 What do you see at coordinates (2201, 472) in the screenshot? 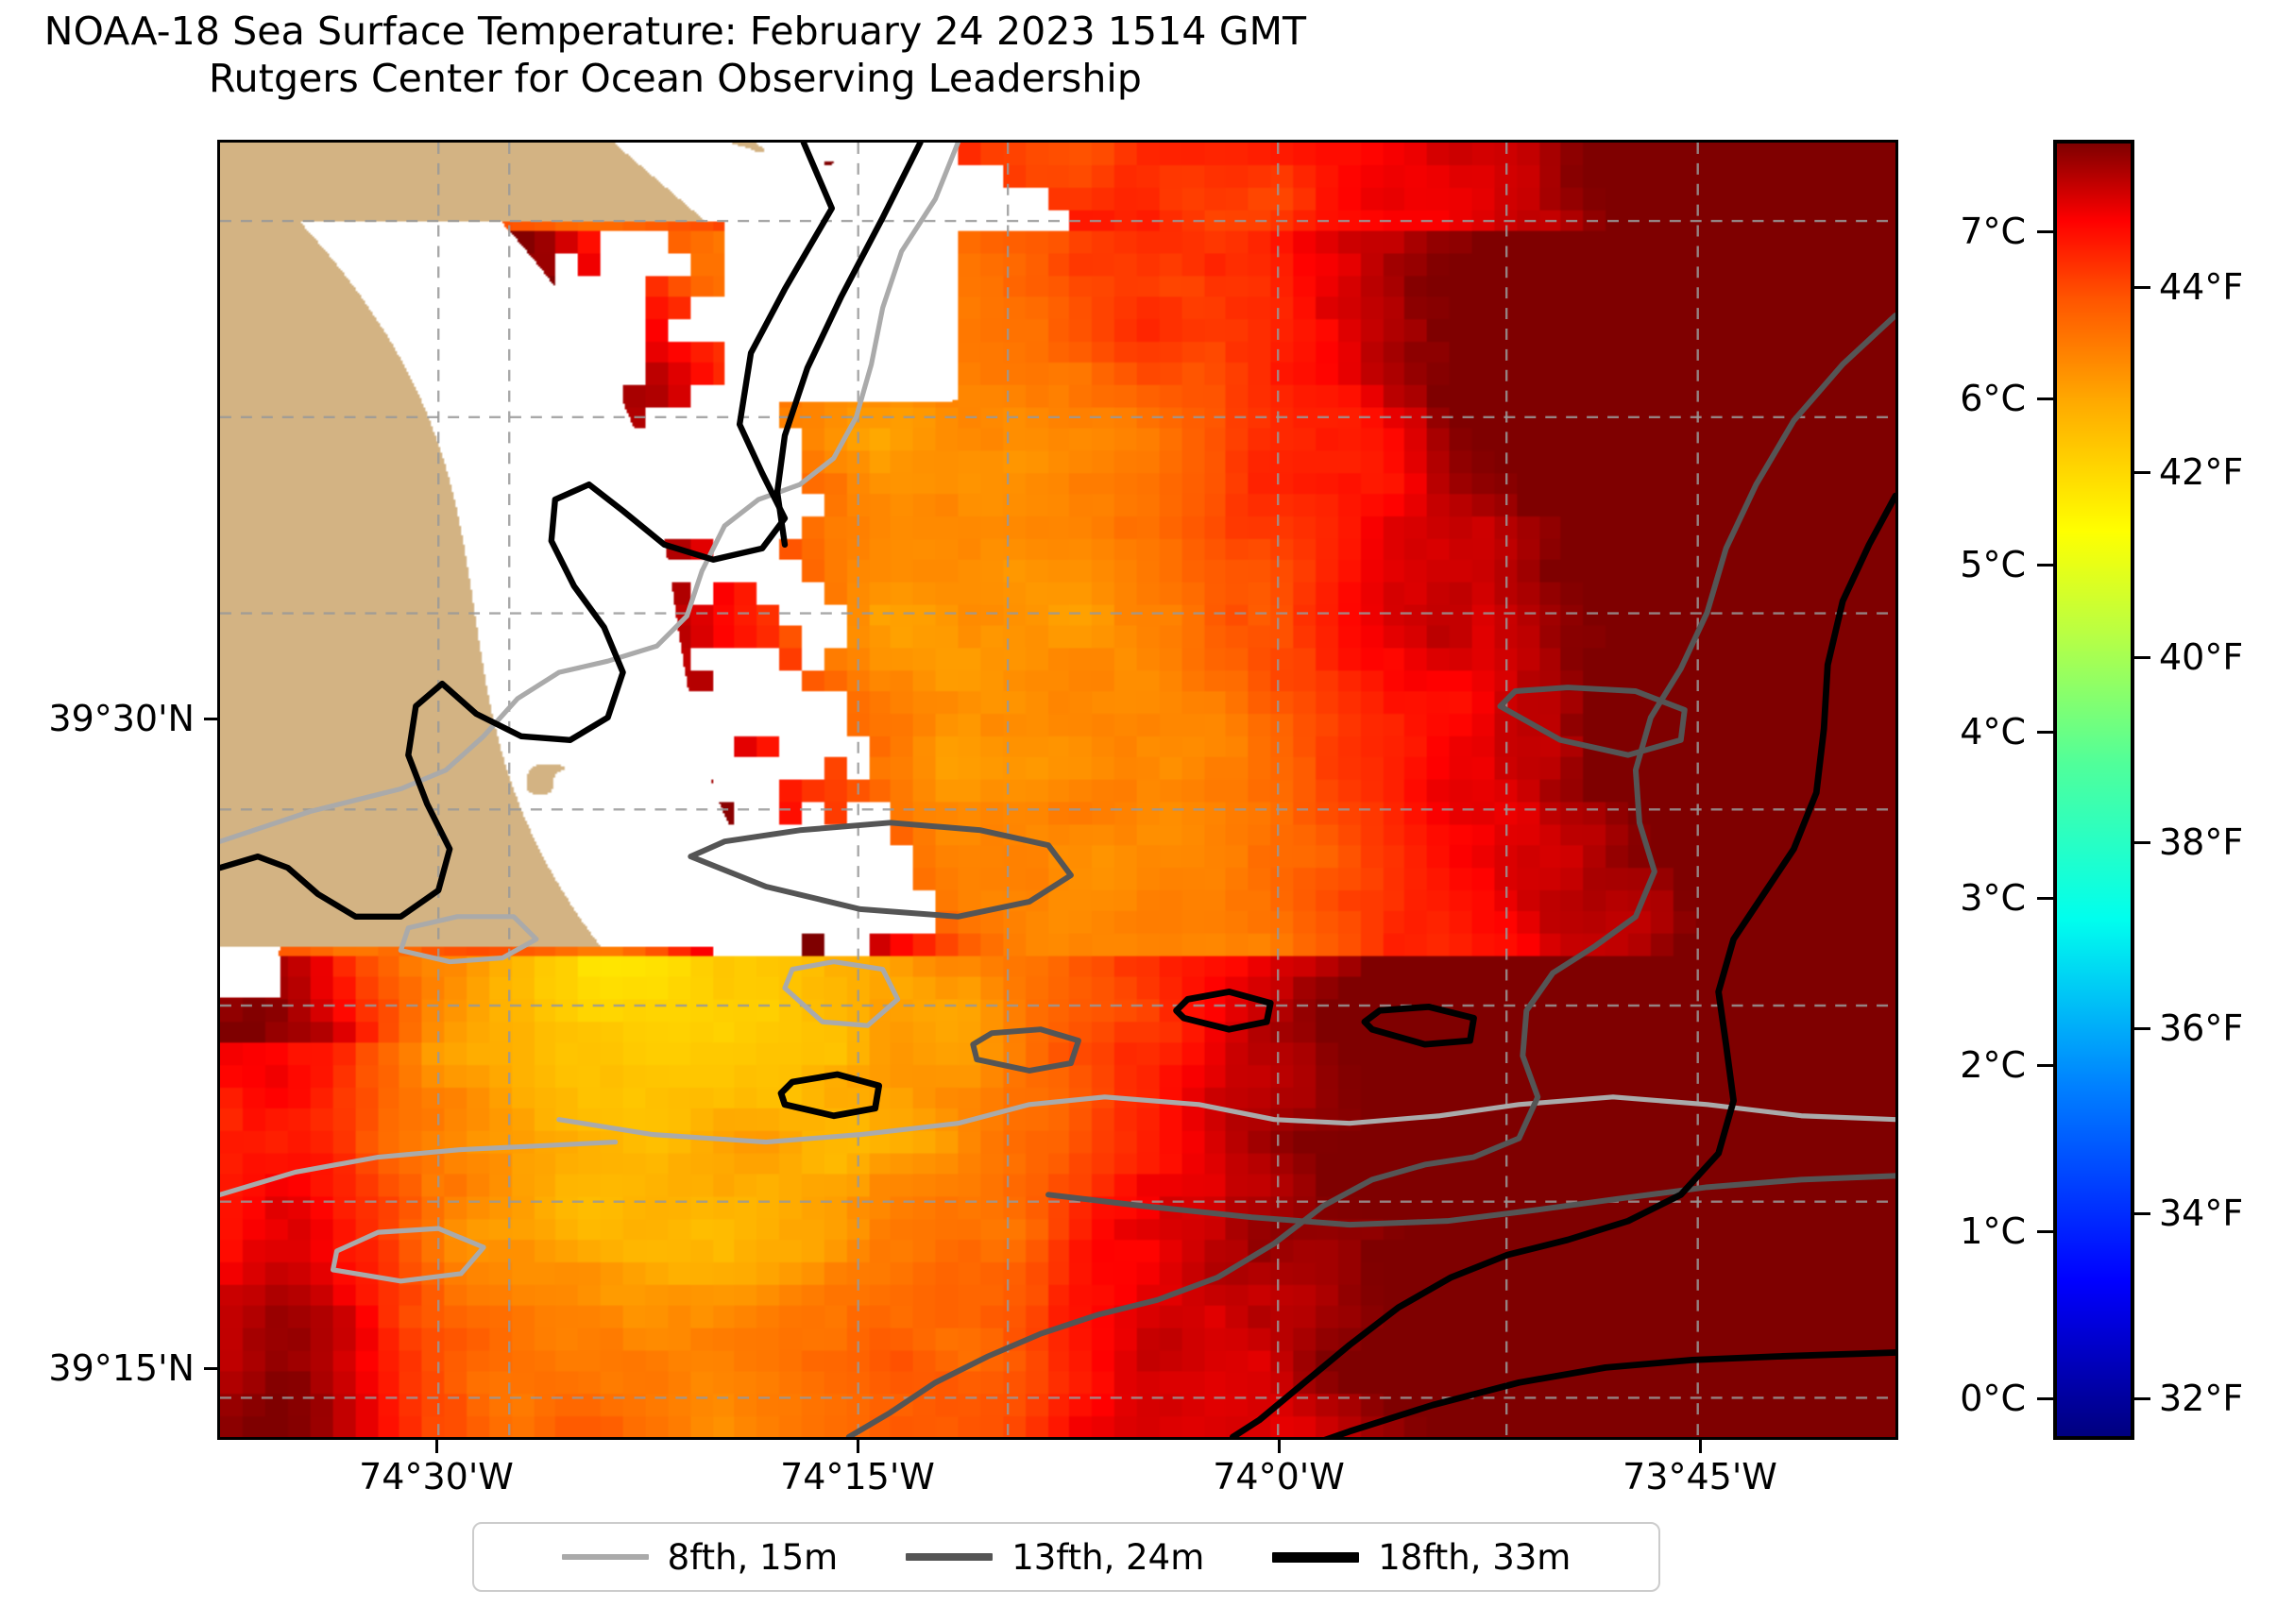
I see `colorbar-label-fahrenheit: 42°F` at bounding box center [2201, 472].